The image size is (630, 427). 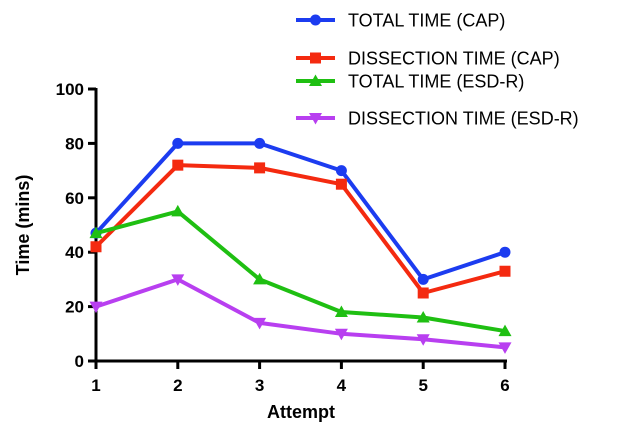 I want to click on y-tick-label: 40, so click(x=74, y=252).